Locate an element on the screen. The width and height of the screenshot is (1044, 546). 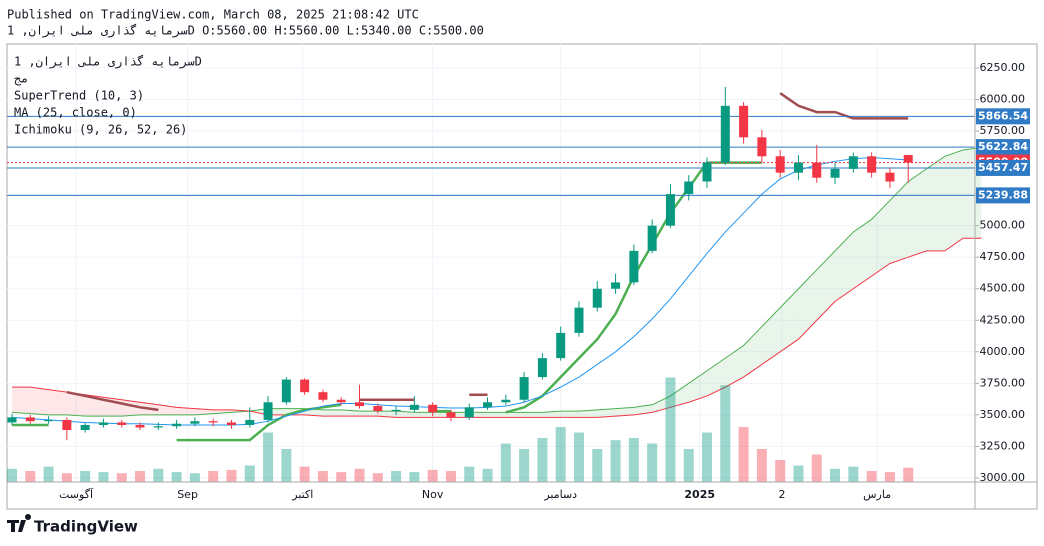
logo-icon is located at coordinates (19, 522).